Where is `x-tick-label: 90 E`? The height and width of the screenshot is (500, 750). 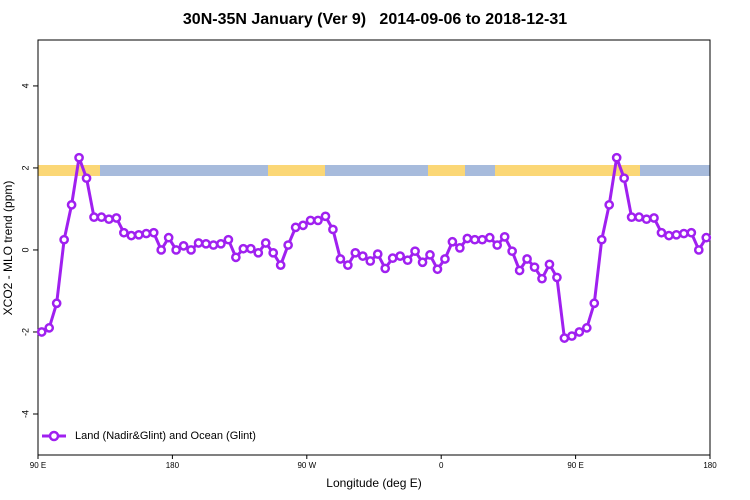
x-tick-label: 90 E is located at coordinates (575, 465).